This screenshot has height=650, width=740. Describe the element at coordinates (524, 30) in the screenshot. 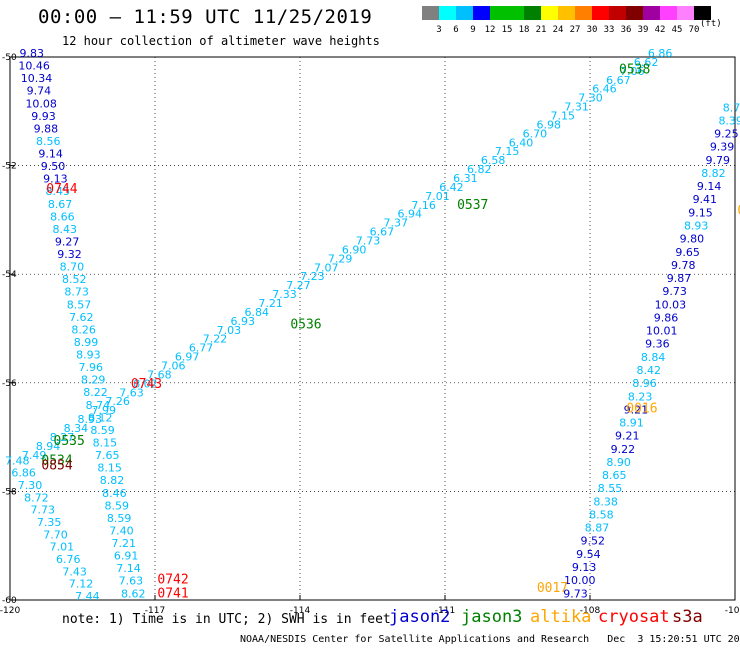

I see `scale-label: 18` at that location.